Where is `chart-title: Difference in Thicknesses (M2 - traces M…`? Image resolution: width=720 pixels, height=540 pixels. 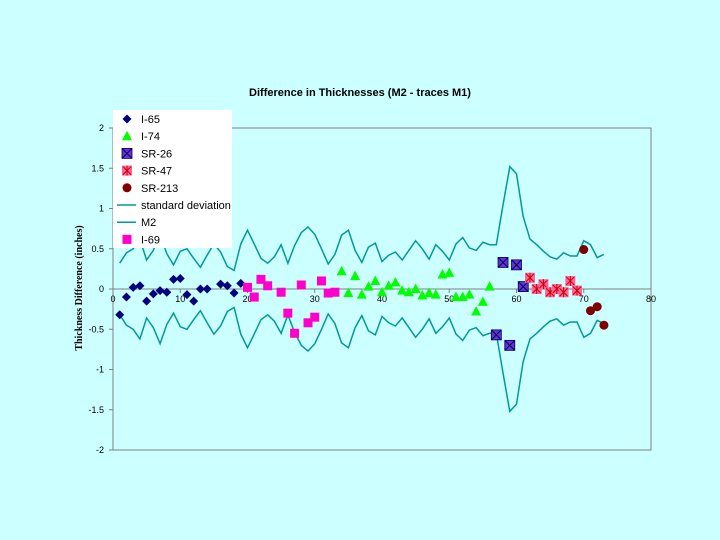 chart-title: Difference in Thicknesses (M2 - traces M… is located at coordinates (360, 93).